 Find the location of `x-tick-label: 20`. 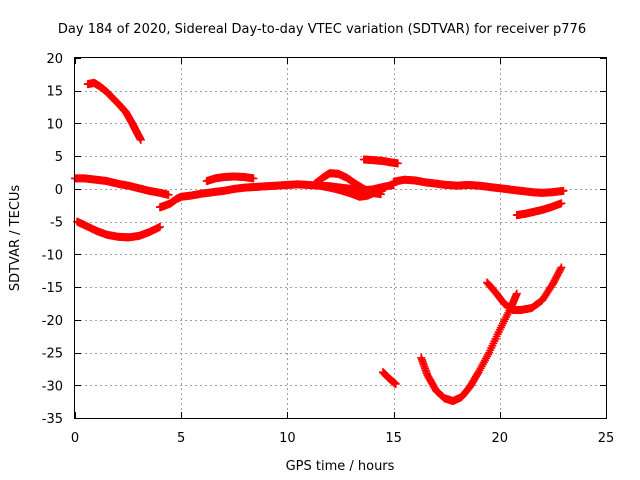

x-tick-label: 20 is located at coordinates (500, 438).